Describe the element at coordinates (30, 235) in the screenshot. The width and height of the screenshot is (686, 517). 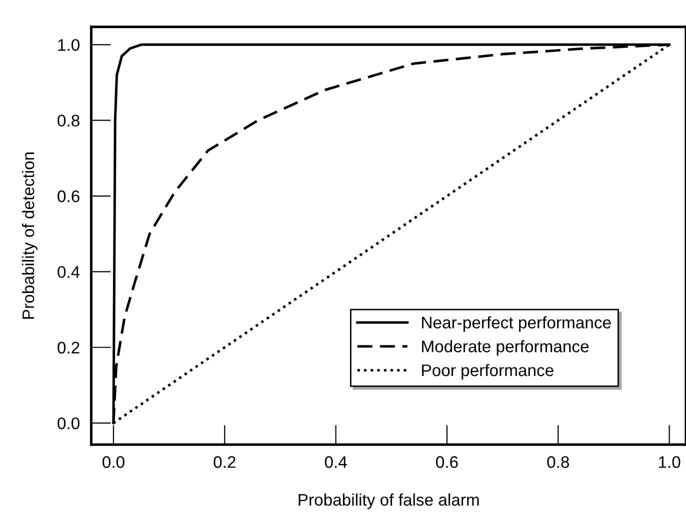
I see `y-axis-title: Probability of detection` at that location.